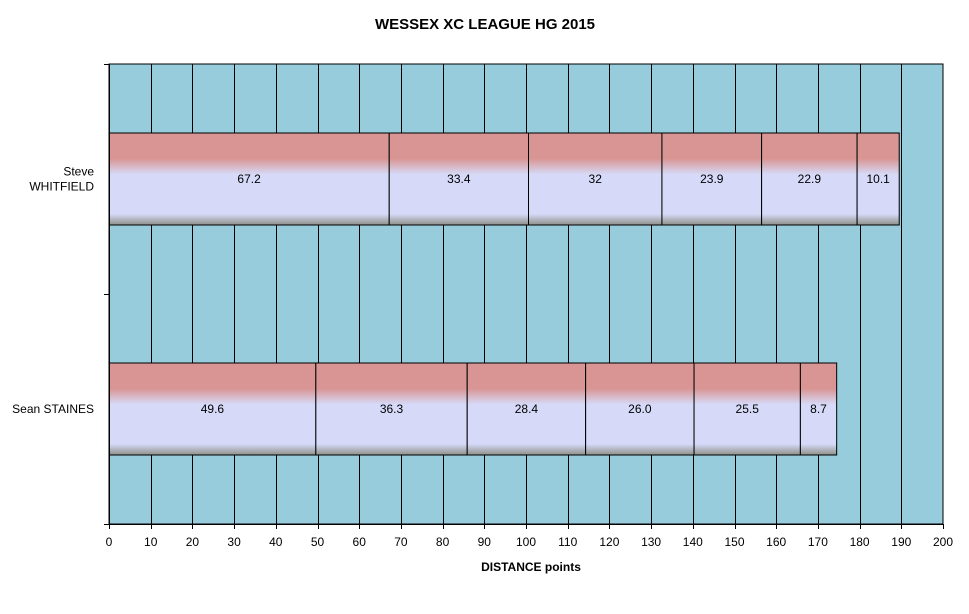  Describe the element at coordinates (193, 542) in the screenshot. I see `x-tick-label: 20` at that location.